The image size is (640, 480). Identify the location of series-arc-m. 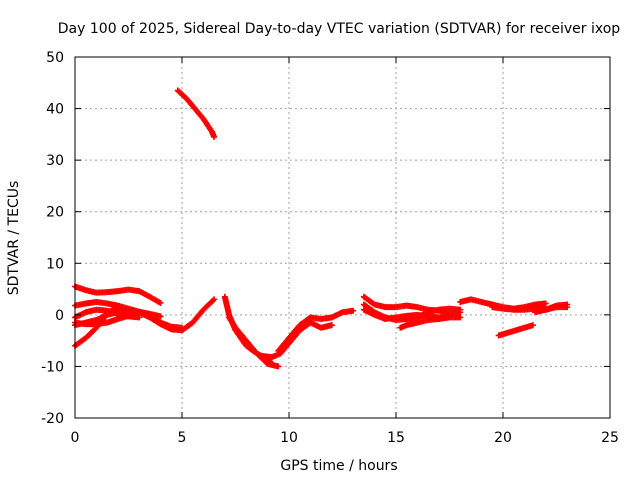
(430, 322).